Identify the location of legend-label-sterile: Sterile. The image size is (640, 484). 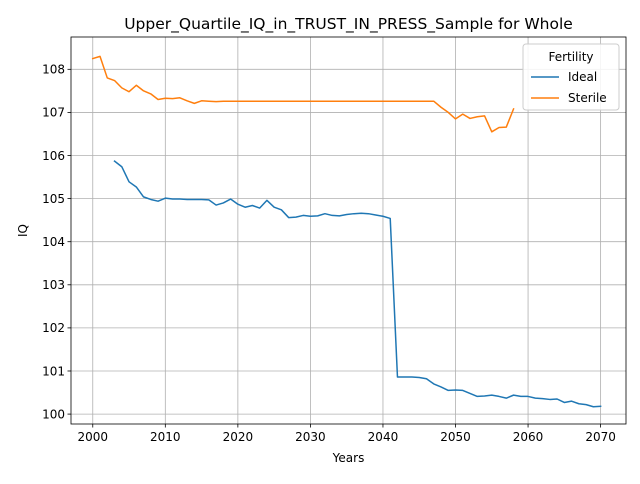
(587, 98).